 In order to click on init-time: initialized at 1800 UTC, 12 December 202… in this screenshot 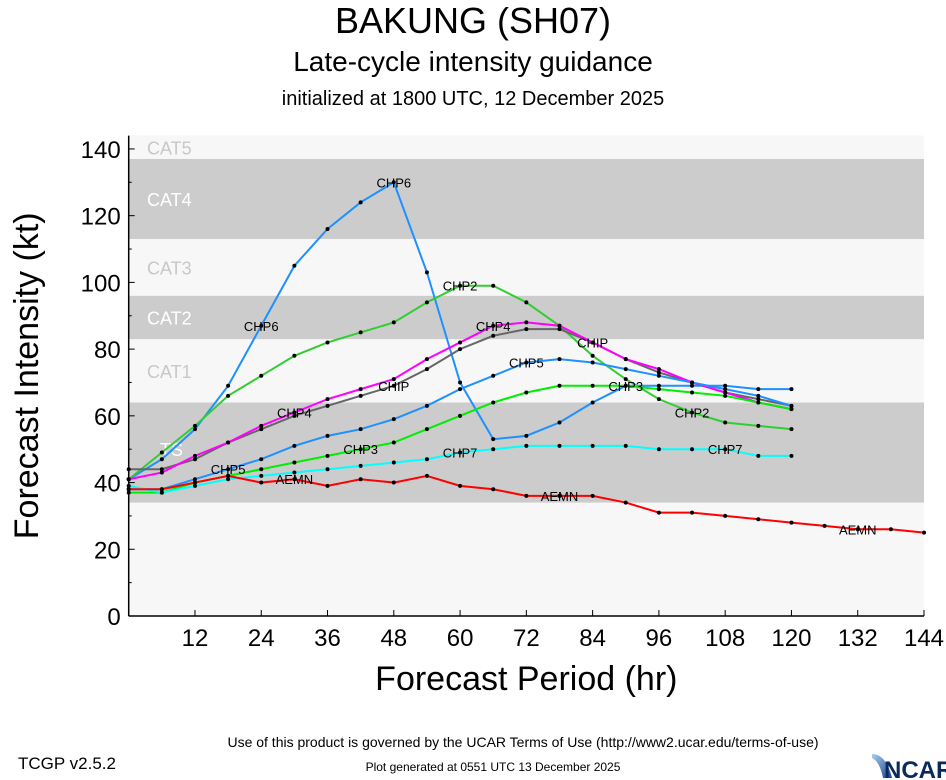, I will do `click(473, 99)`.